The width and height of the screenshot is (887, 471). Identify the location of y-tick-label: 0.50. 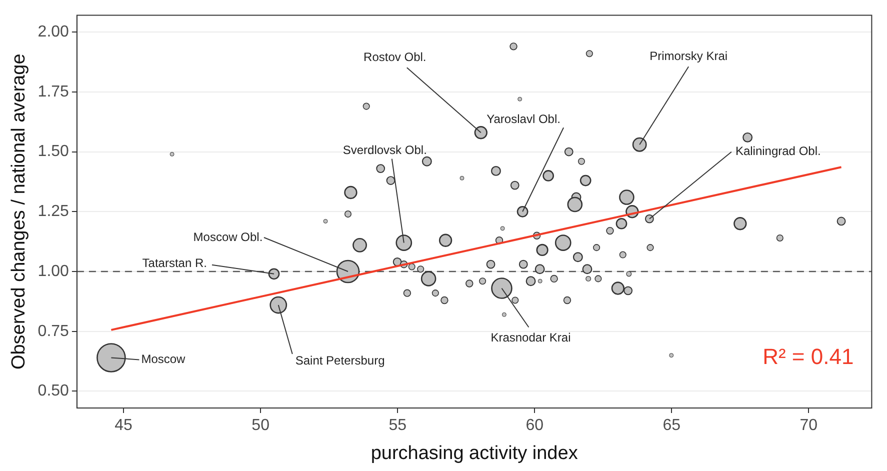
(54, 391).